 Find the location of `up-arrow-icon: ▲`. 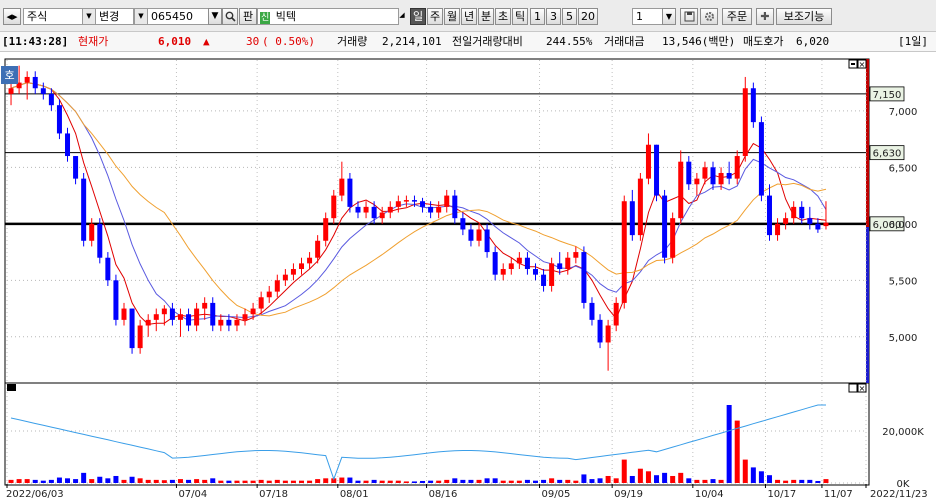

up-arrow-icon: ▲ is located at coordinates (206, 41).